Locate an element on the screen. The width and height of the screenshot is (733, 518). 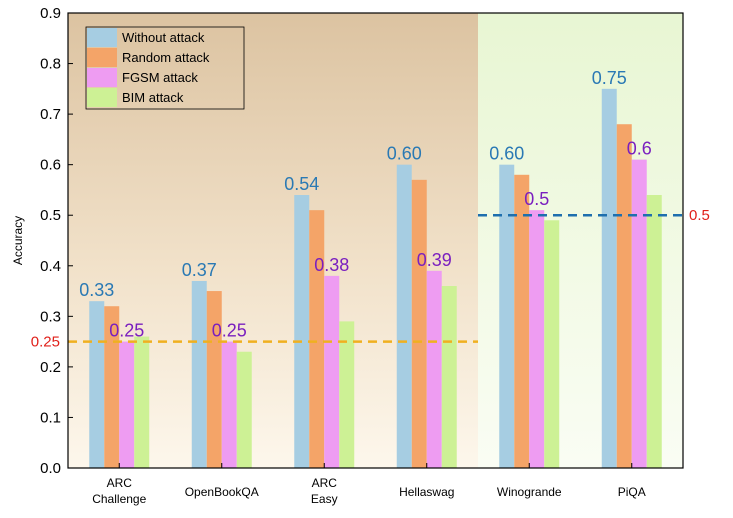
data-label-8: 0.38 is located at coordinates (331, 265).